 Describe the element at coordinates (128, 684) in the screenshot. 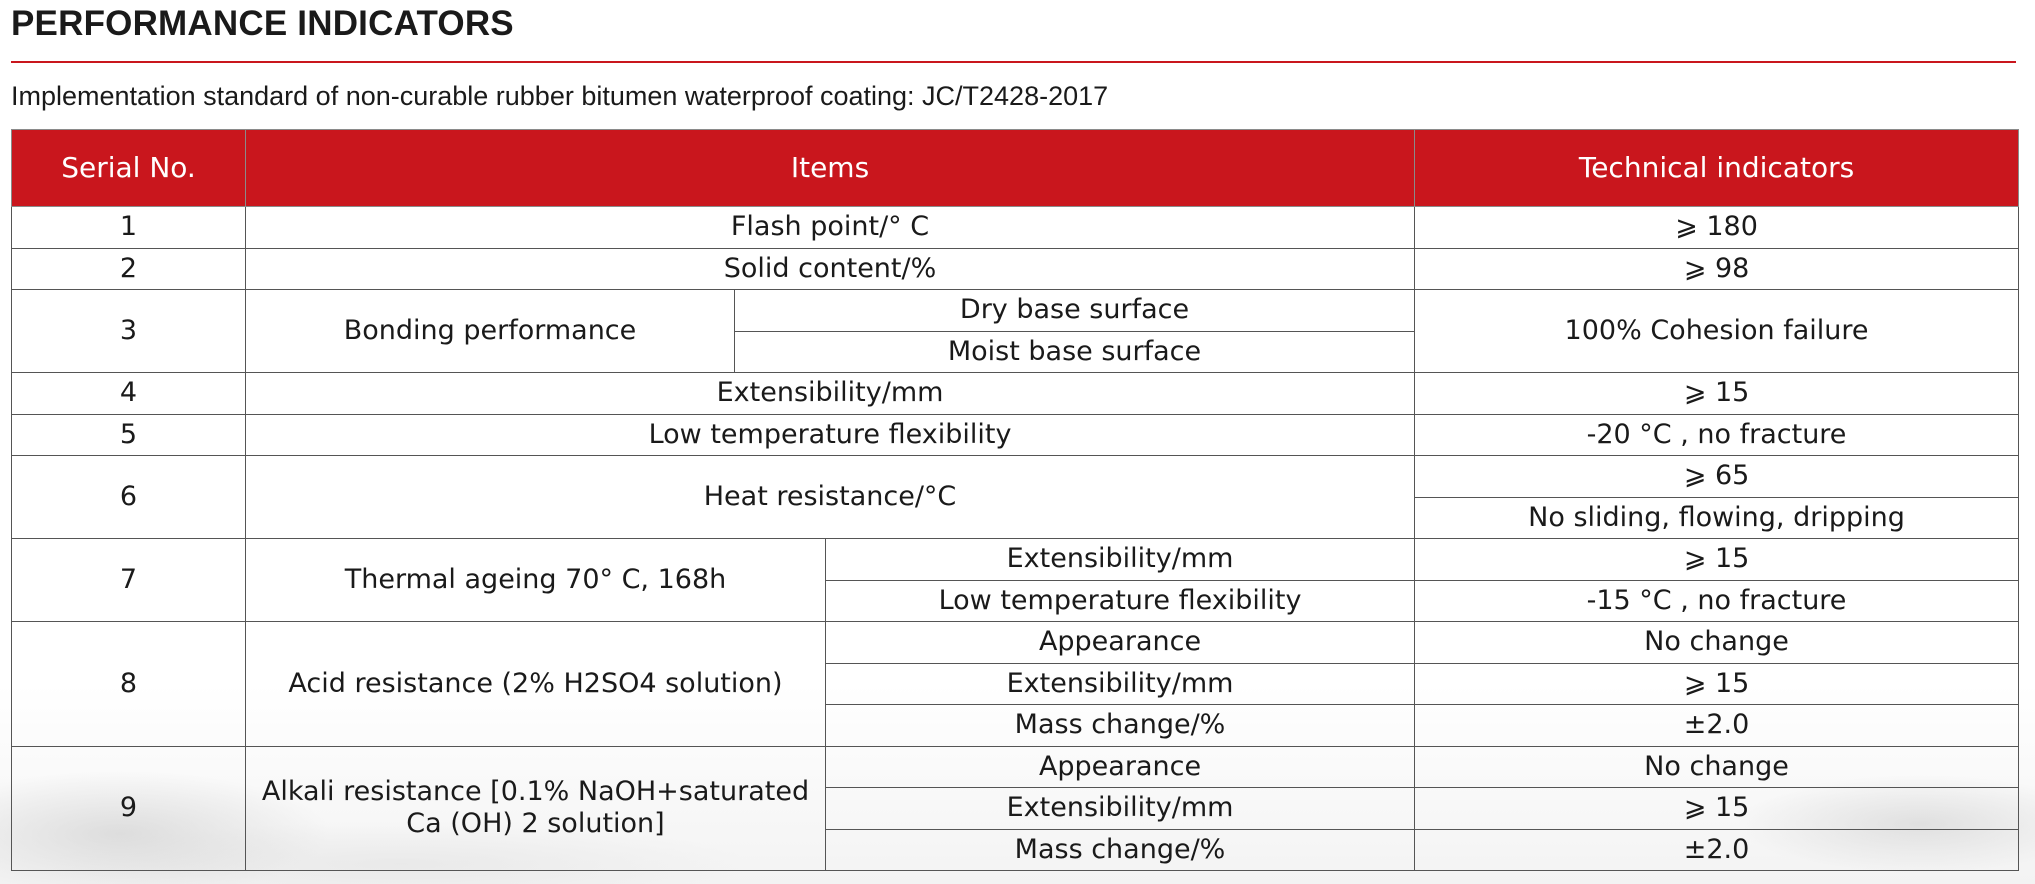

I see `serial-cell: 8` at that location.